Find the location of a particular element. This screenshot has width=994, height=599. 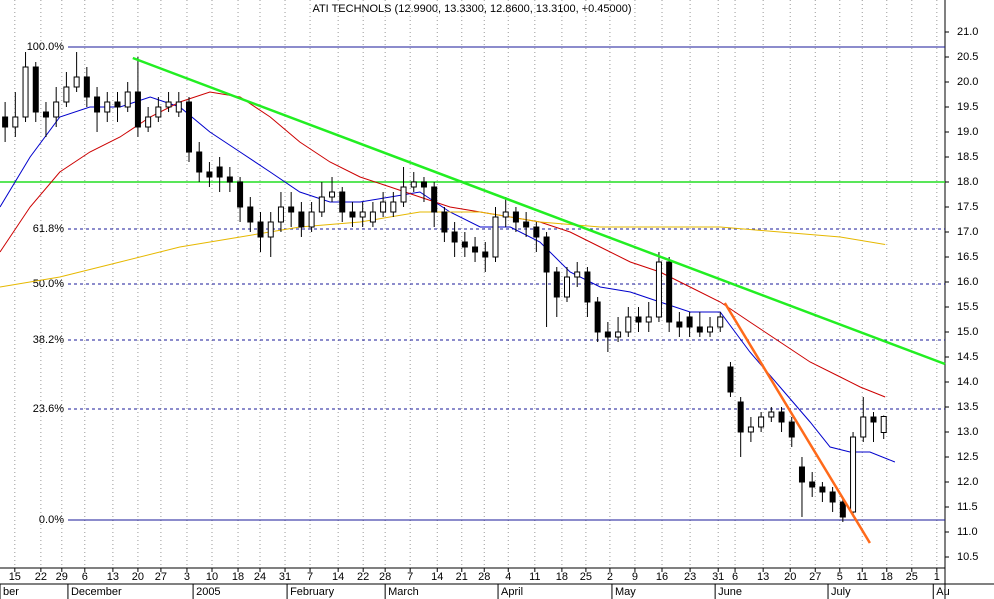

x-tick-label: 7 is located at coordinates (410, 577).